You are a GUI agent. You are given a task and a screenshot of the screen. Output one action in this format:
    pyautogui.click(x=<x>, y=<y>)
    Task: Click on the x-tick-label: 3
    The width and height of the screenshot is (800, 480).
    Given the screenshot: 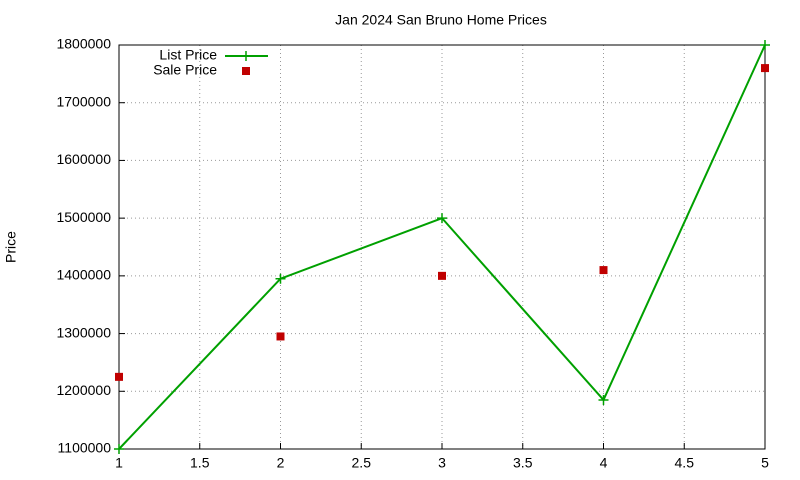 What is the action you would take?
    pyautogui.click(x=442, y=463)
    